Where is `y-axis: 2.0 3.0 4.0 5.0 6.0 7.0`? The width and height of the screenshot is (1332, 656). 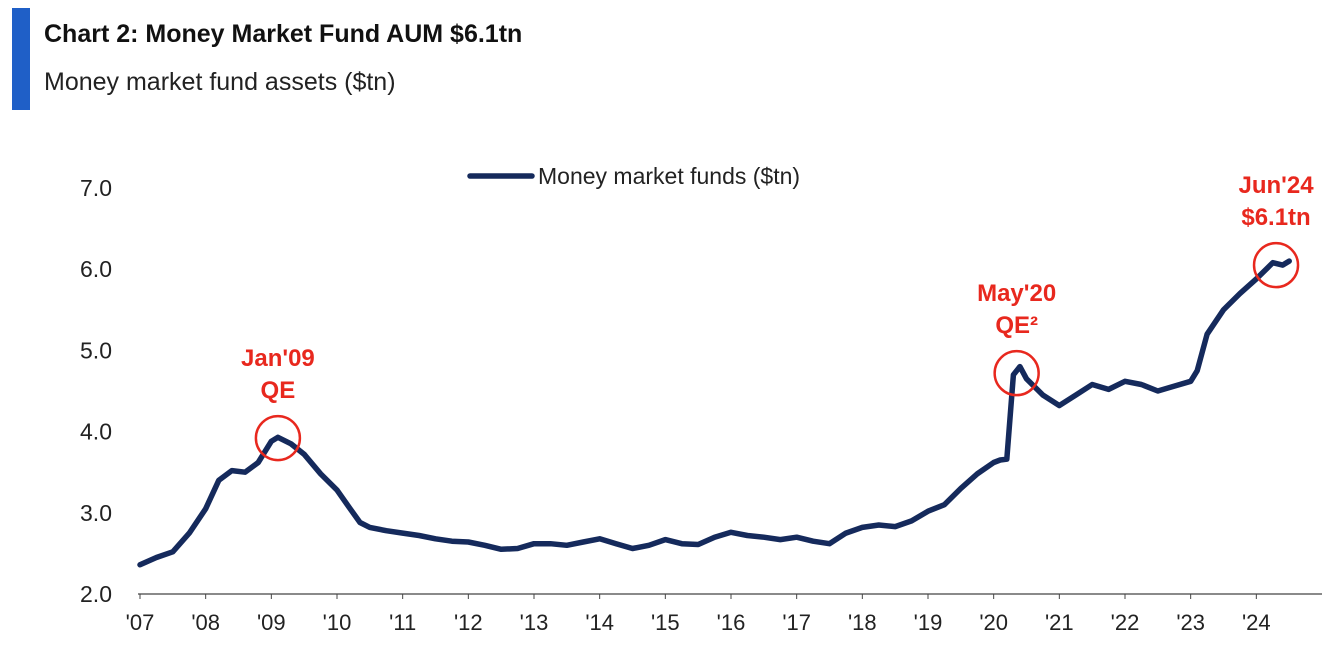
y-axis: 2.0 3.0 4.0 5.0 6.0 7.0 is located at coordinates (96, 391).